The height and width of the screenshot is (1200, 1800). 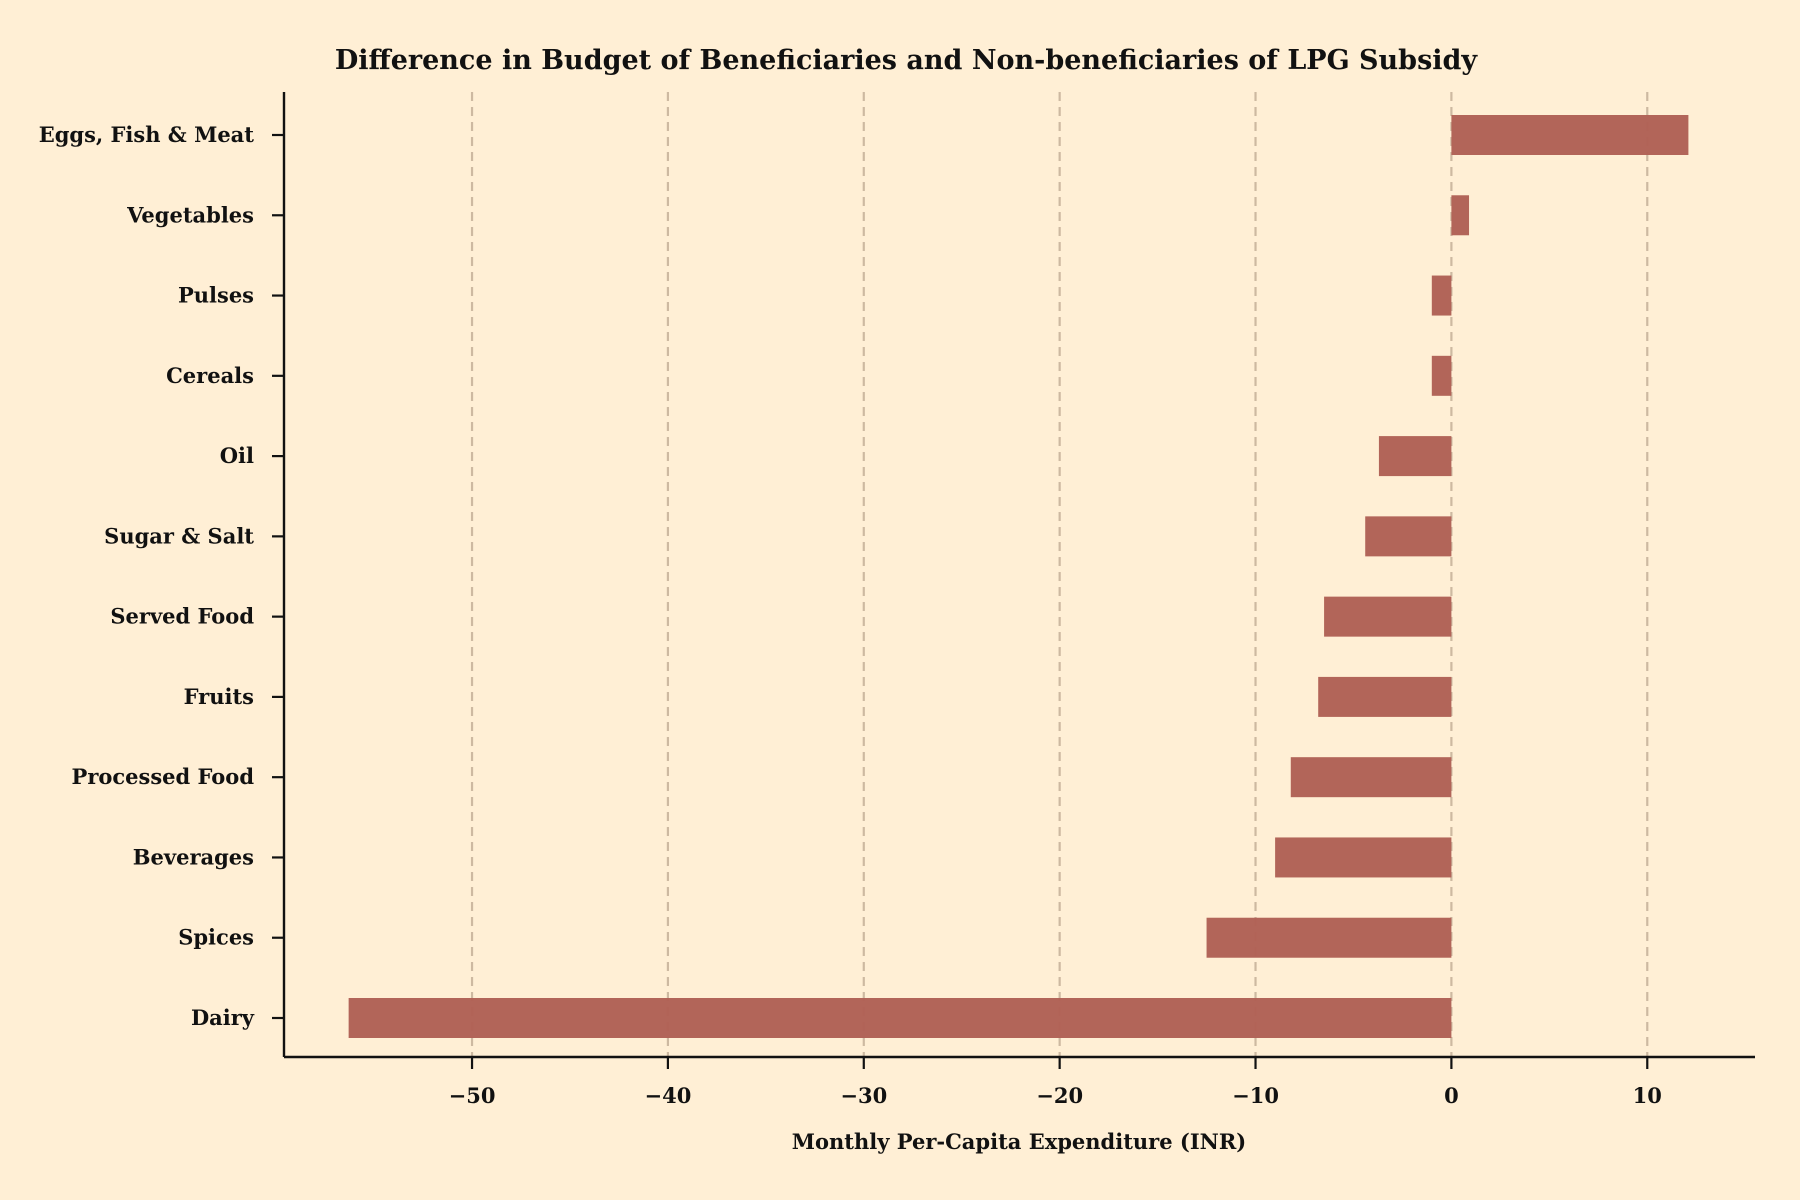 What do you see at coordinates (863, 1095) in the screenshot?
I see `x-tick-label-2: −30` at bounding box center [863, 1095].